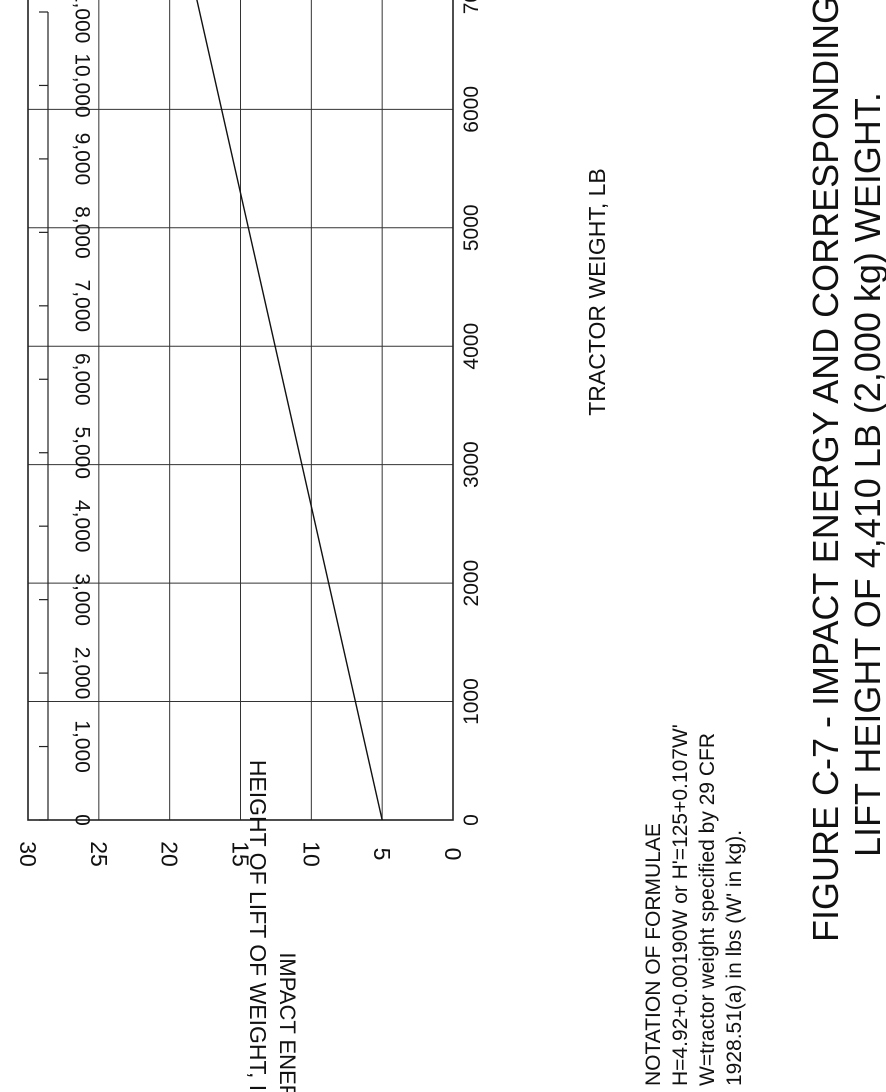 The width and height of the screenshot is (886, 1092). Describe the element at coordinates (471, 413) in the screenshot. I see `x-tick-labels: 0100020003000400050006000700080009000` at that location.